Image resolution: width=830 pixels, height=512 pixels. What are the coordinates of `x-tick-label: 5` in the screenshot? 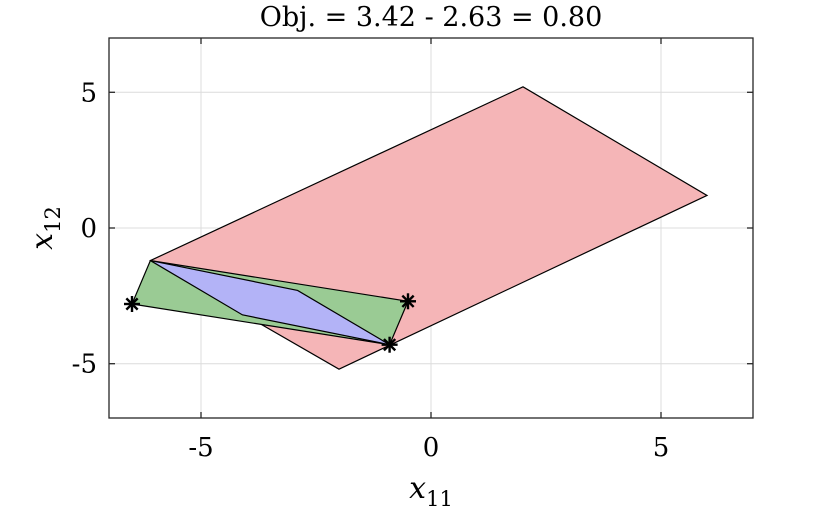 It's located at (661, 448).